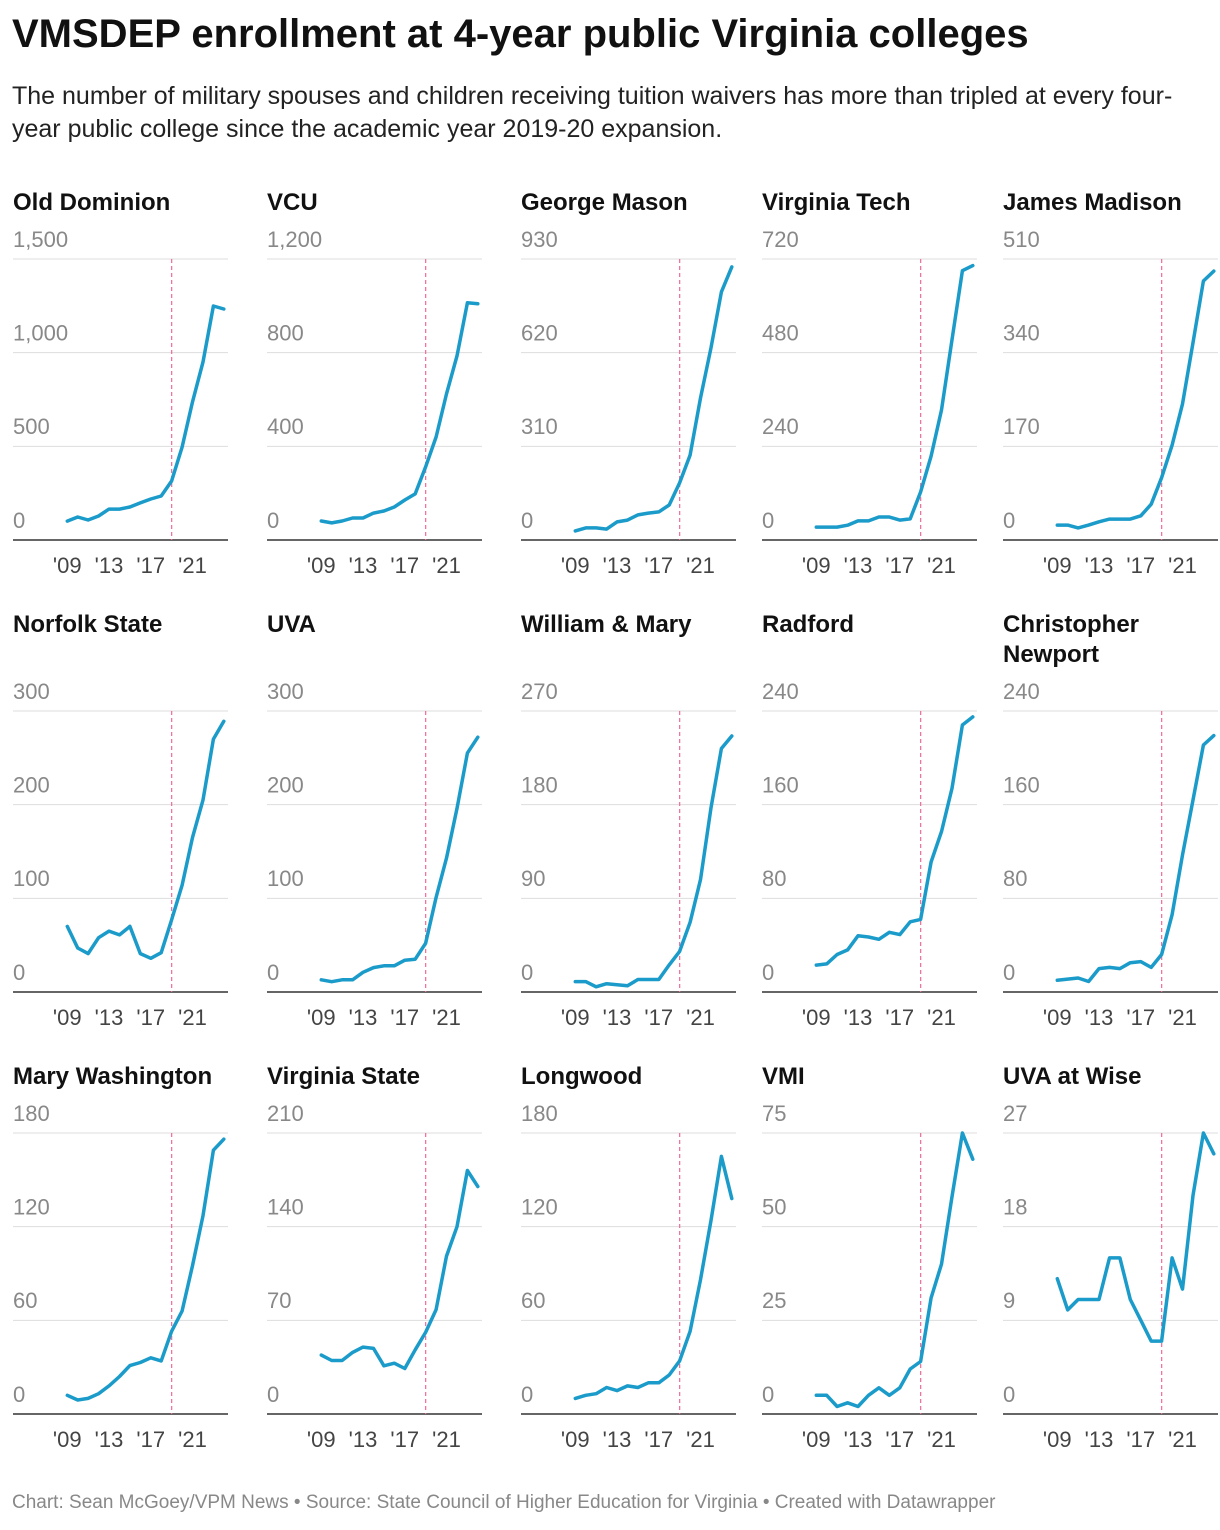 This screenshot has height=1530, width=1220. What do you see at coordinates (774, 1300) in the screenshot?
I see `y-tick-label: 25` at bounding box center [774, 1300].